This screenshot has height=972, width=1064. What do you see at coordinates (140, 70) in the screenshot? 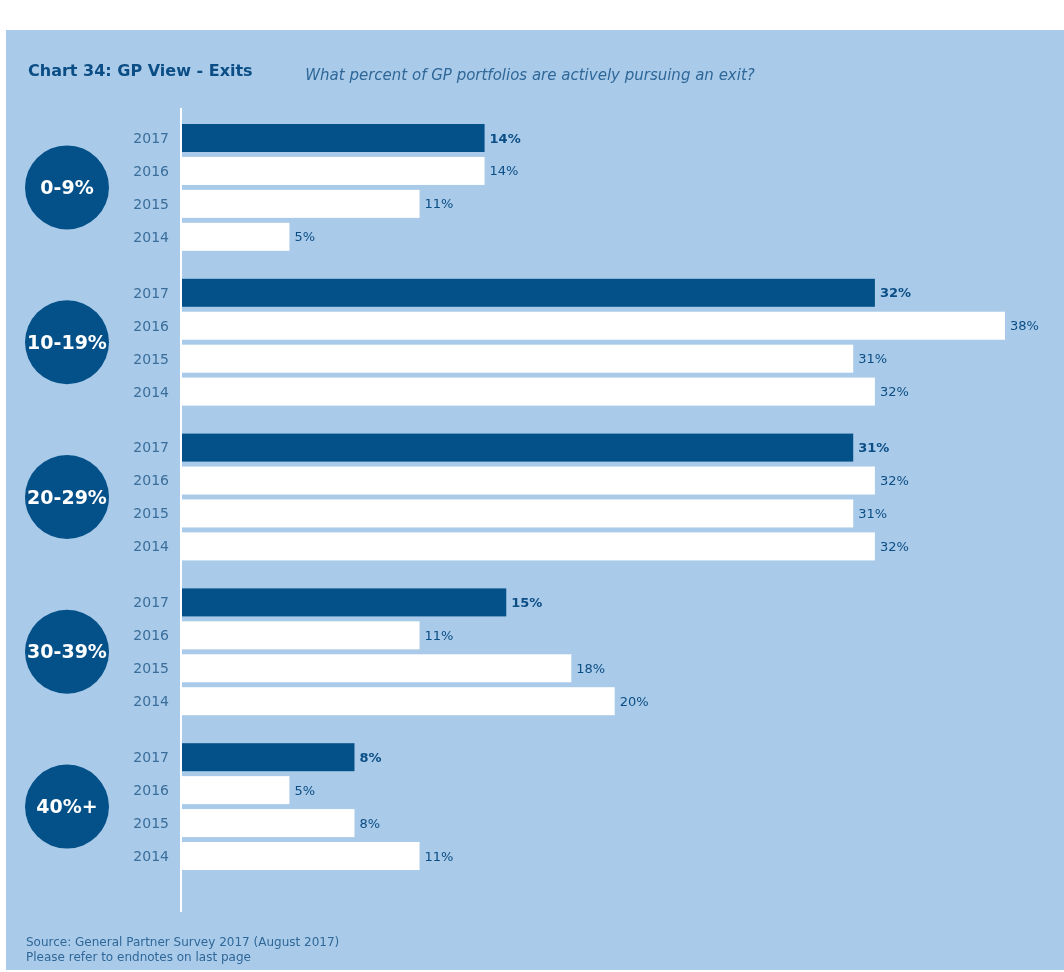
I see `chart-title: Chart 34: GP View - Exits` at bounding box center [140, 70].